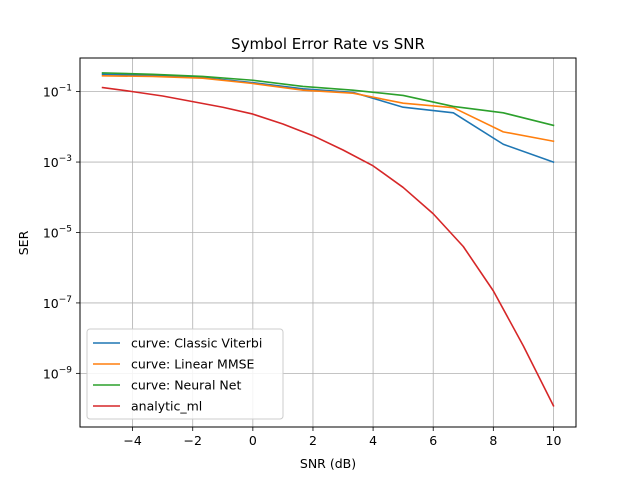 The width and height of the screenshot is (640, 480). Describe the element at coordinates (493, 440) in the screenshot. I see `x-tick-label: 8` at that location.